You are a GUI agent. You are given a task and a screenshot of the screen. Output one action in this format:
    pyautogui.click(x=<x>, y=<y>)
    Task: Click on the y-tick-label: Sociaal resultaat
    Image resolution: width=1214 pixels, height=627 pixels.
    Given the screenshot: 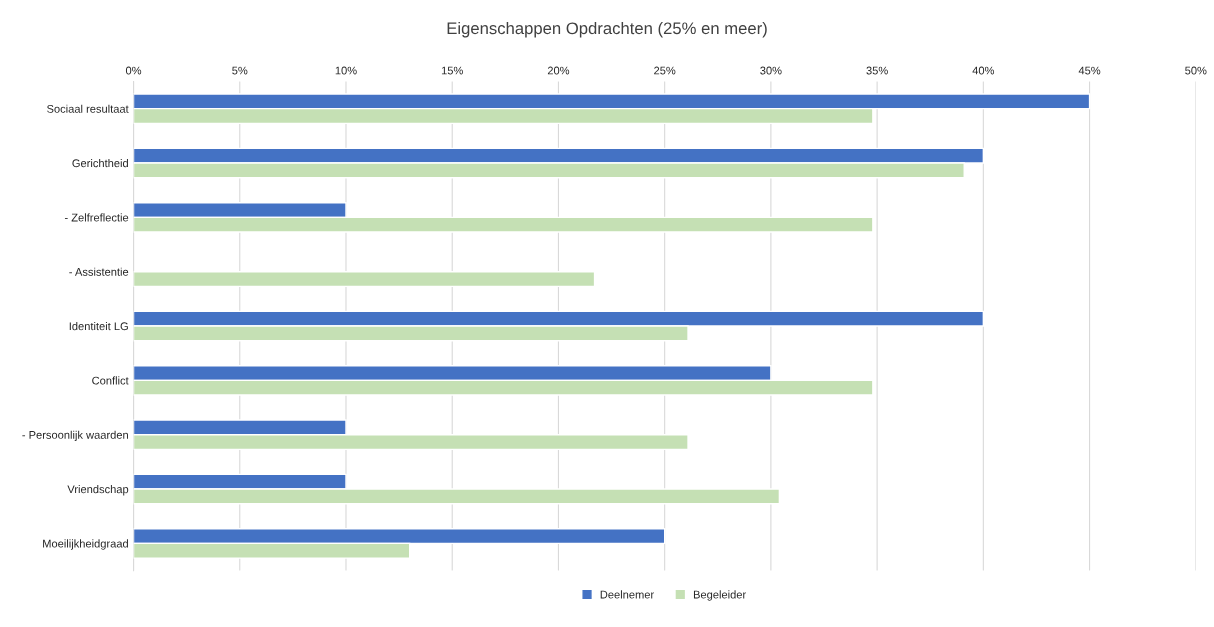 What is the action you would take?
    pyautogui.click(x=88, y=108)
    